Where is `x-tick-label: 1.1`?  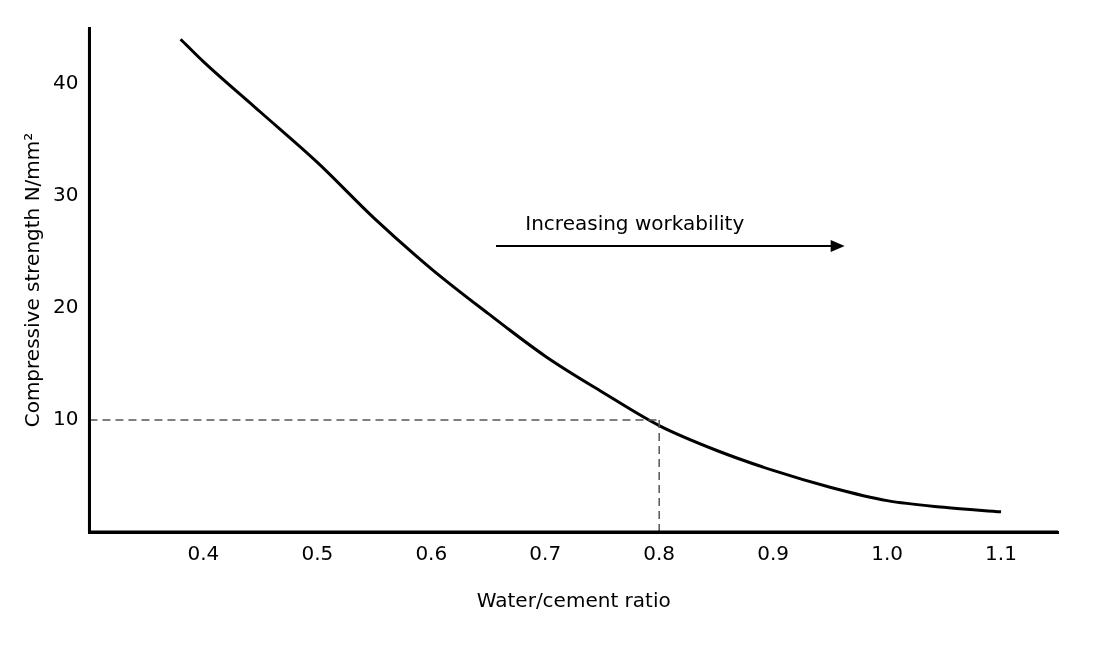
x-tick-label: 1.1 is located at coordinates (1001, 553).